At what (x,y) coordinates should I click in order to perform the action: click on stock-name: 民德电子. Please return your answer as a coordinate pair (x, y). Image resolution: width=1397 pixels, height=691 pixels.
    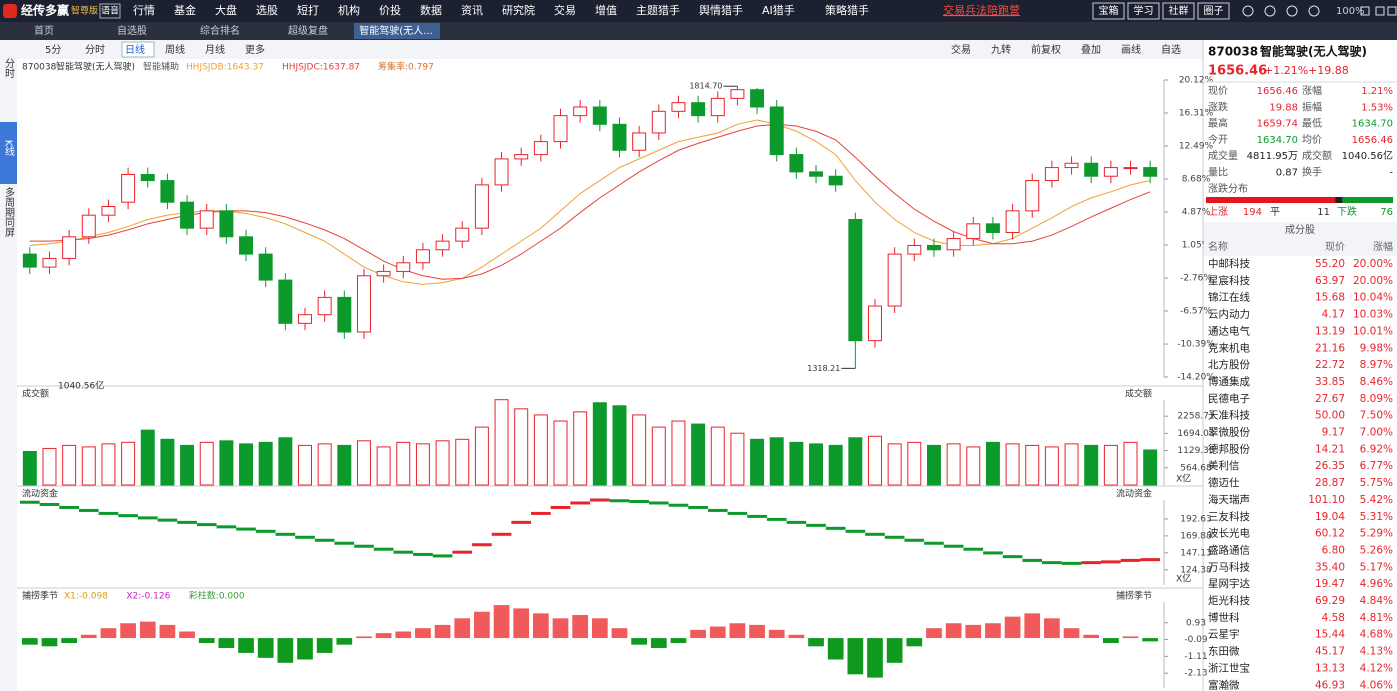
    Looking at the image, I should click on (1229, 398).